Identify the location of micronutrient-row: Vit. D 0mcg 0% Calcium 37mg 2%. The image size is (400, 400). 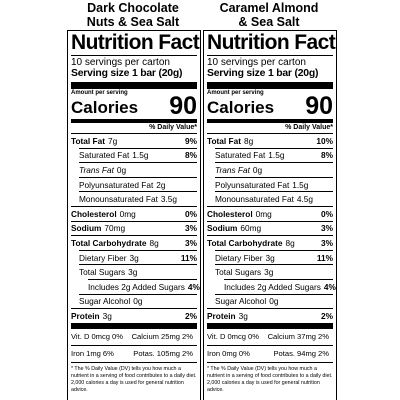
(270, 337).